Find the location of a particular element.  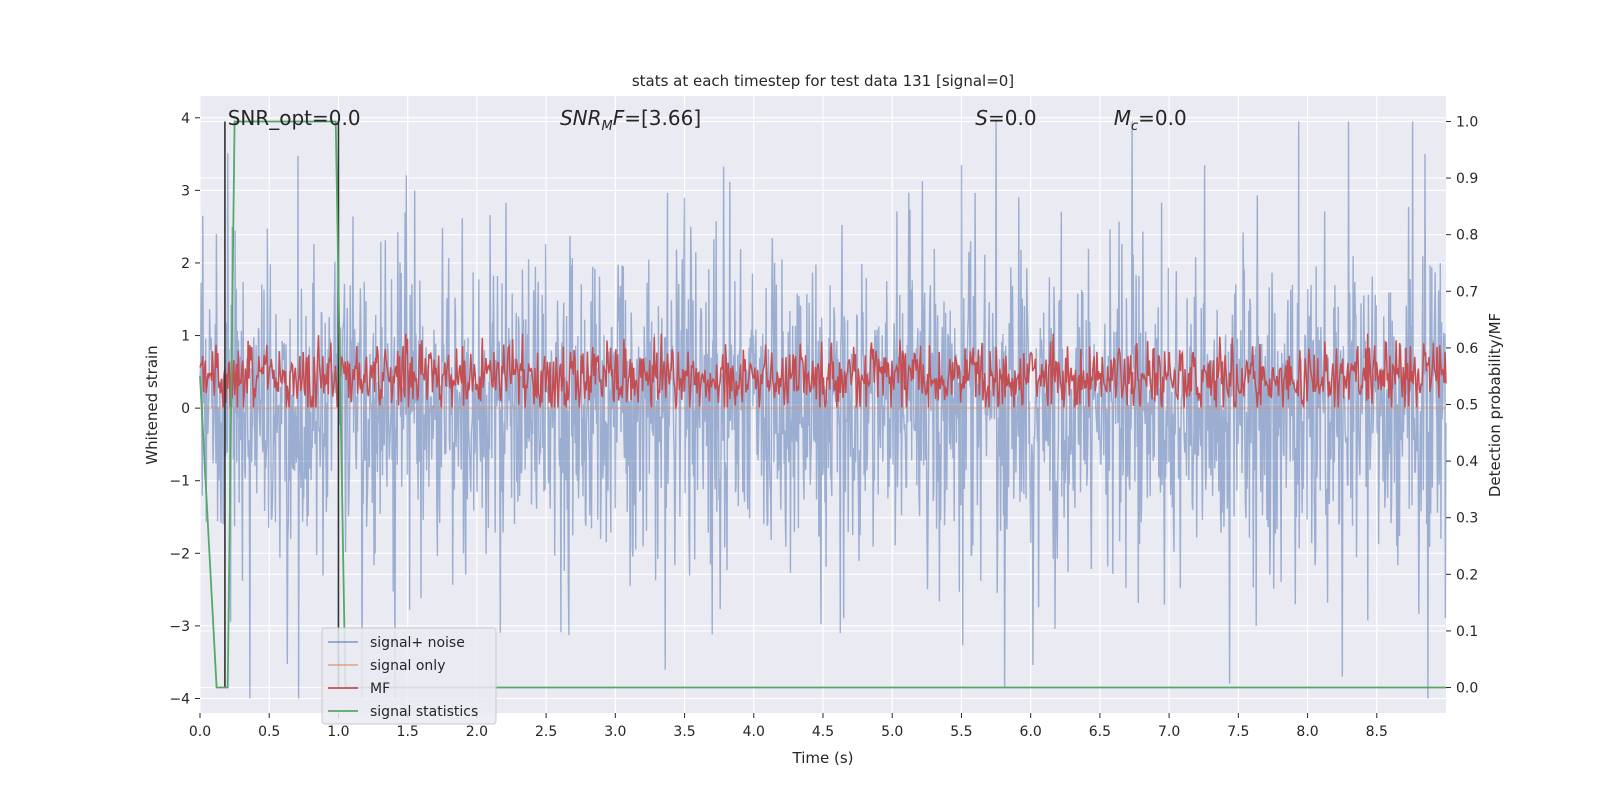

annotation-text: SNR_opt=0.0 is located at coordinates (294, 118).